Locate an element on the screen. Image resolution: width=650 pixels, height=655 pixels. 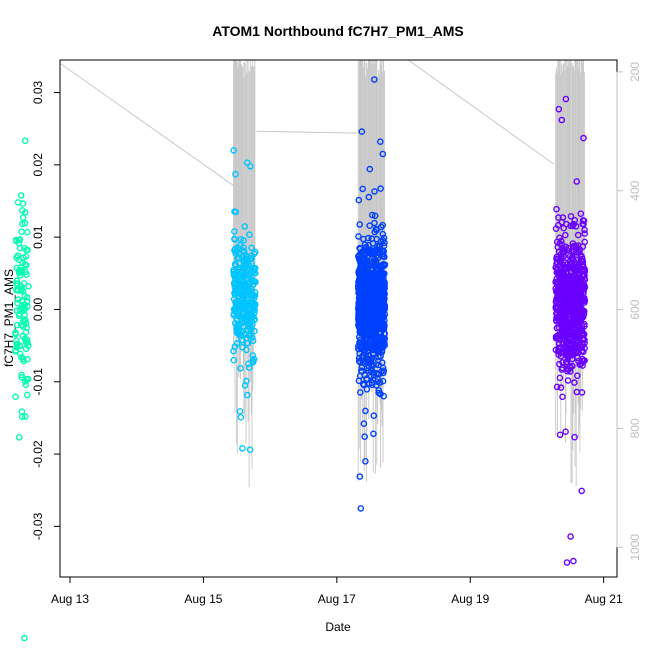
x-tick-label: Aug 15 is located at coordinates (203, 599).